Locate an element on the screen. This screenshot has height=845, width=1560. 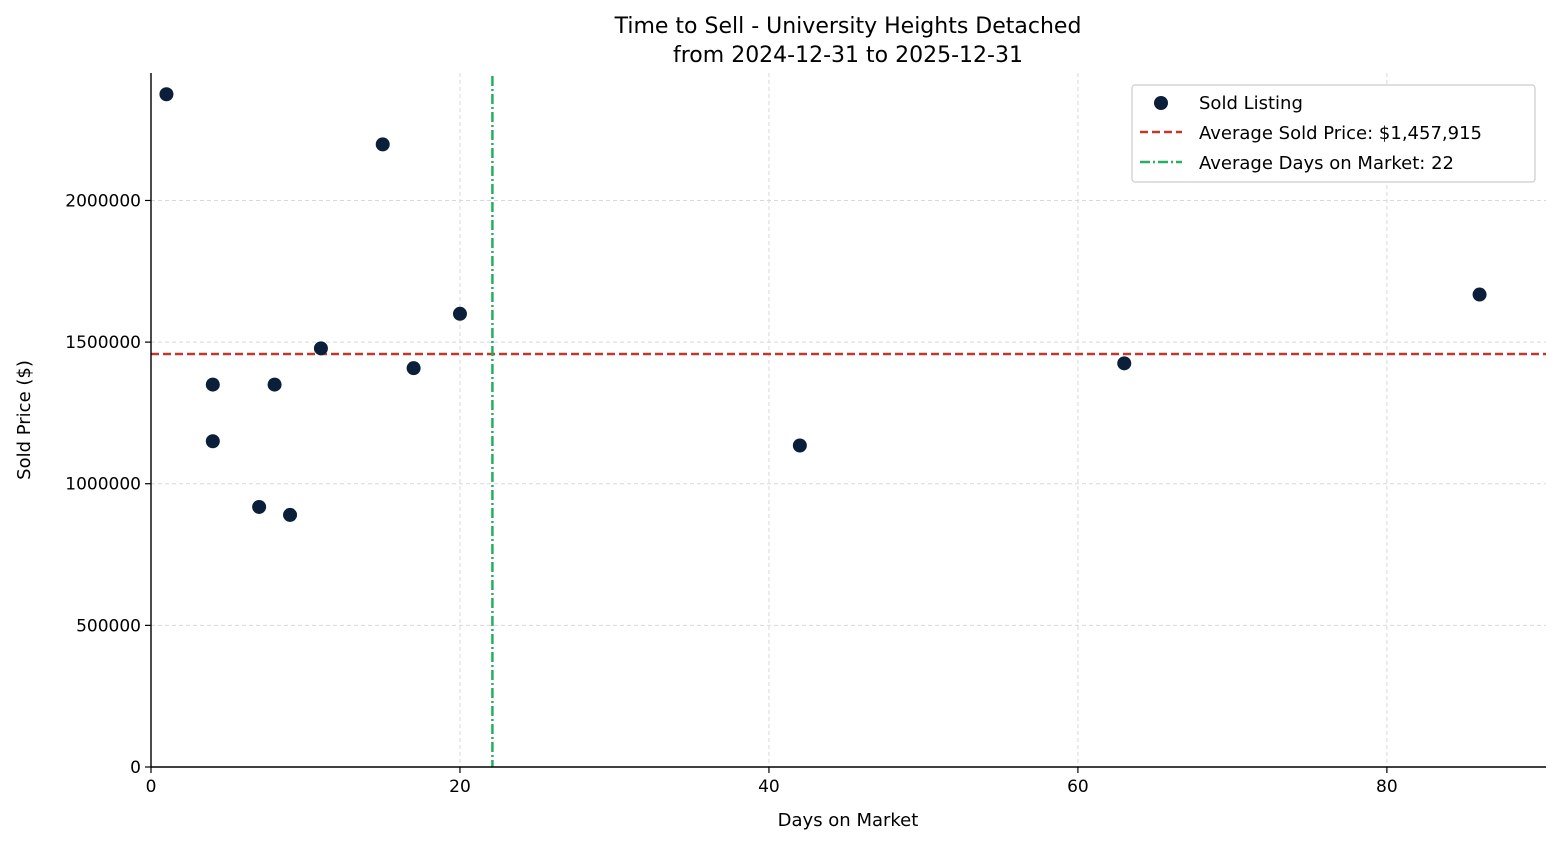
chart-subtitle: from 2024-12-31 to 2025-12-31 is located at coordinates (848, 55).